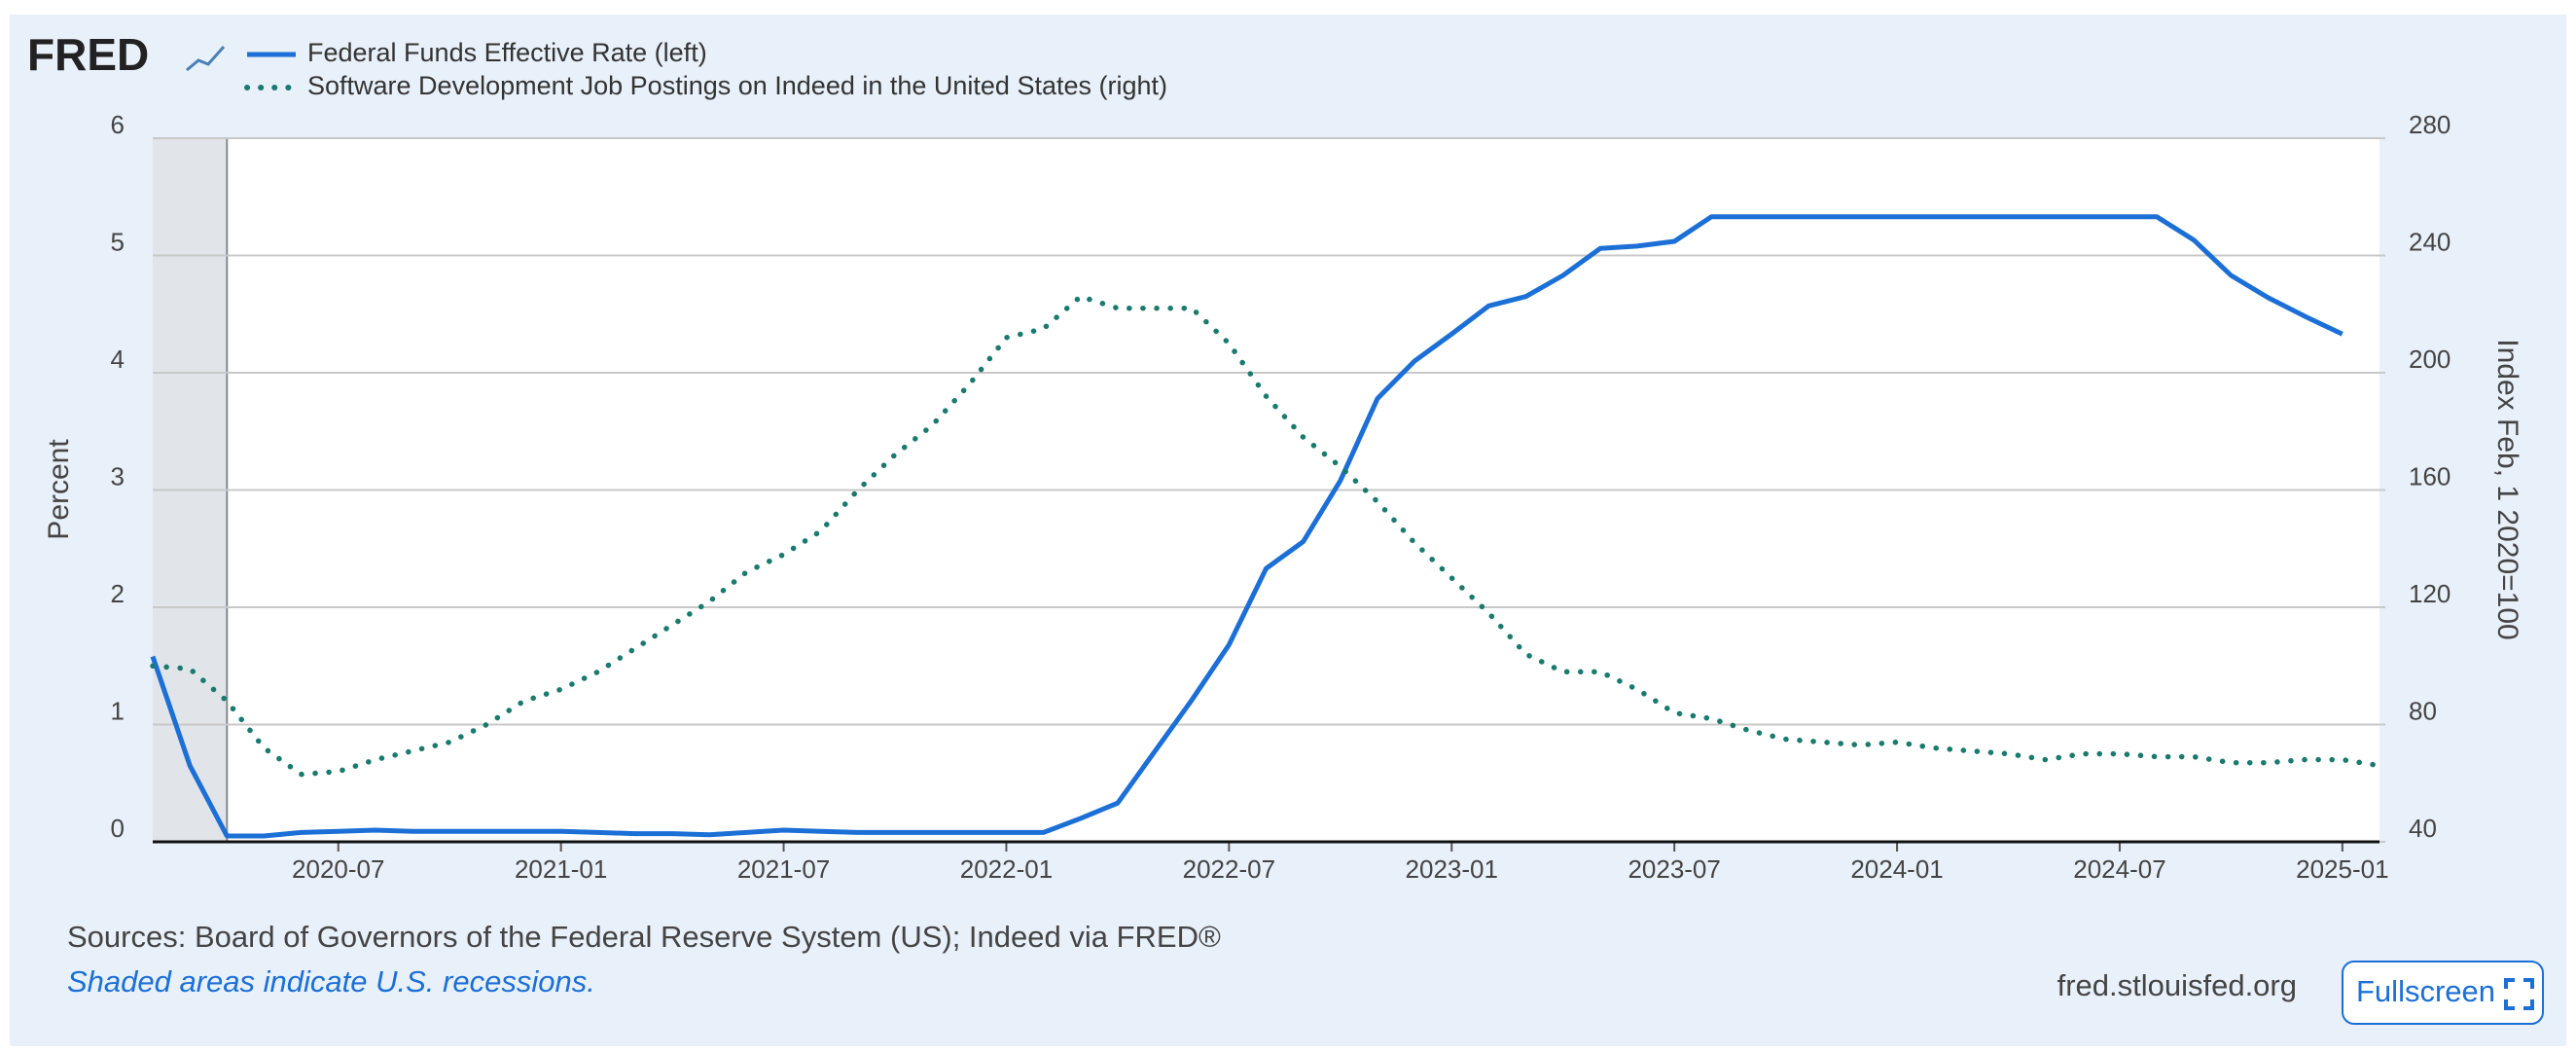 Image resolution: width=2576 pixels, height=1053 pixels. Describe the element at coordinates (1452, 869) in the screenshot. I see `x-tick-label: 2023-01` at that location.